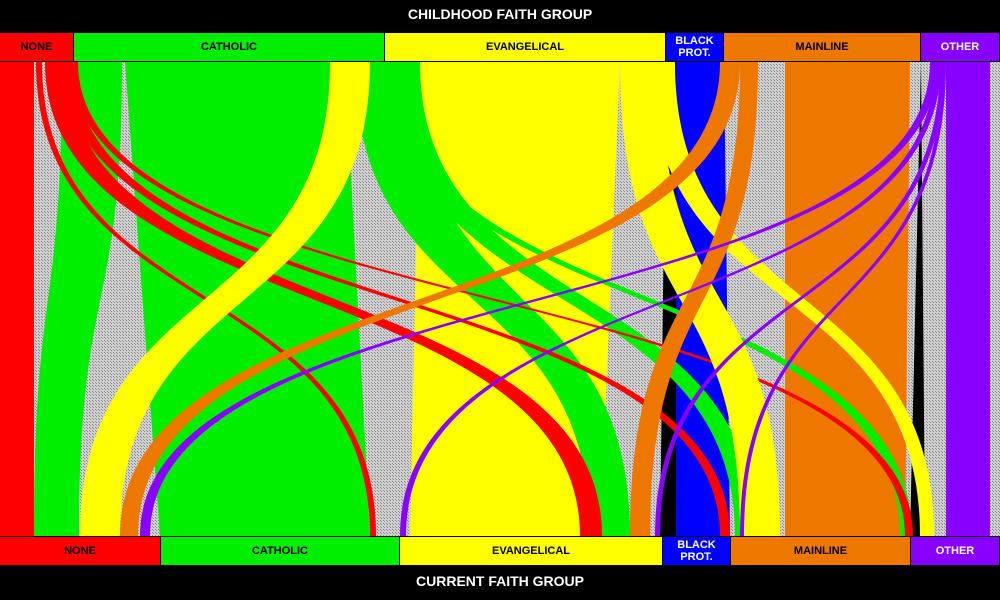  Describe the element at coordinates (847, 299) in the screenshot. I see `mainline-to-mainline-flow` at that location.